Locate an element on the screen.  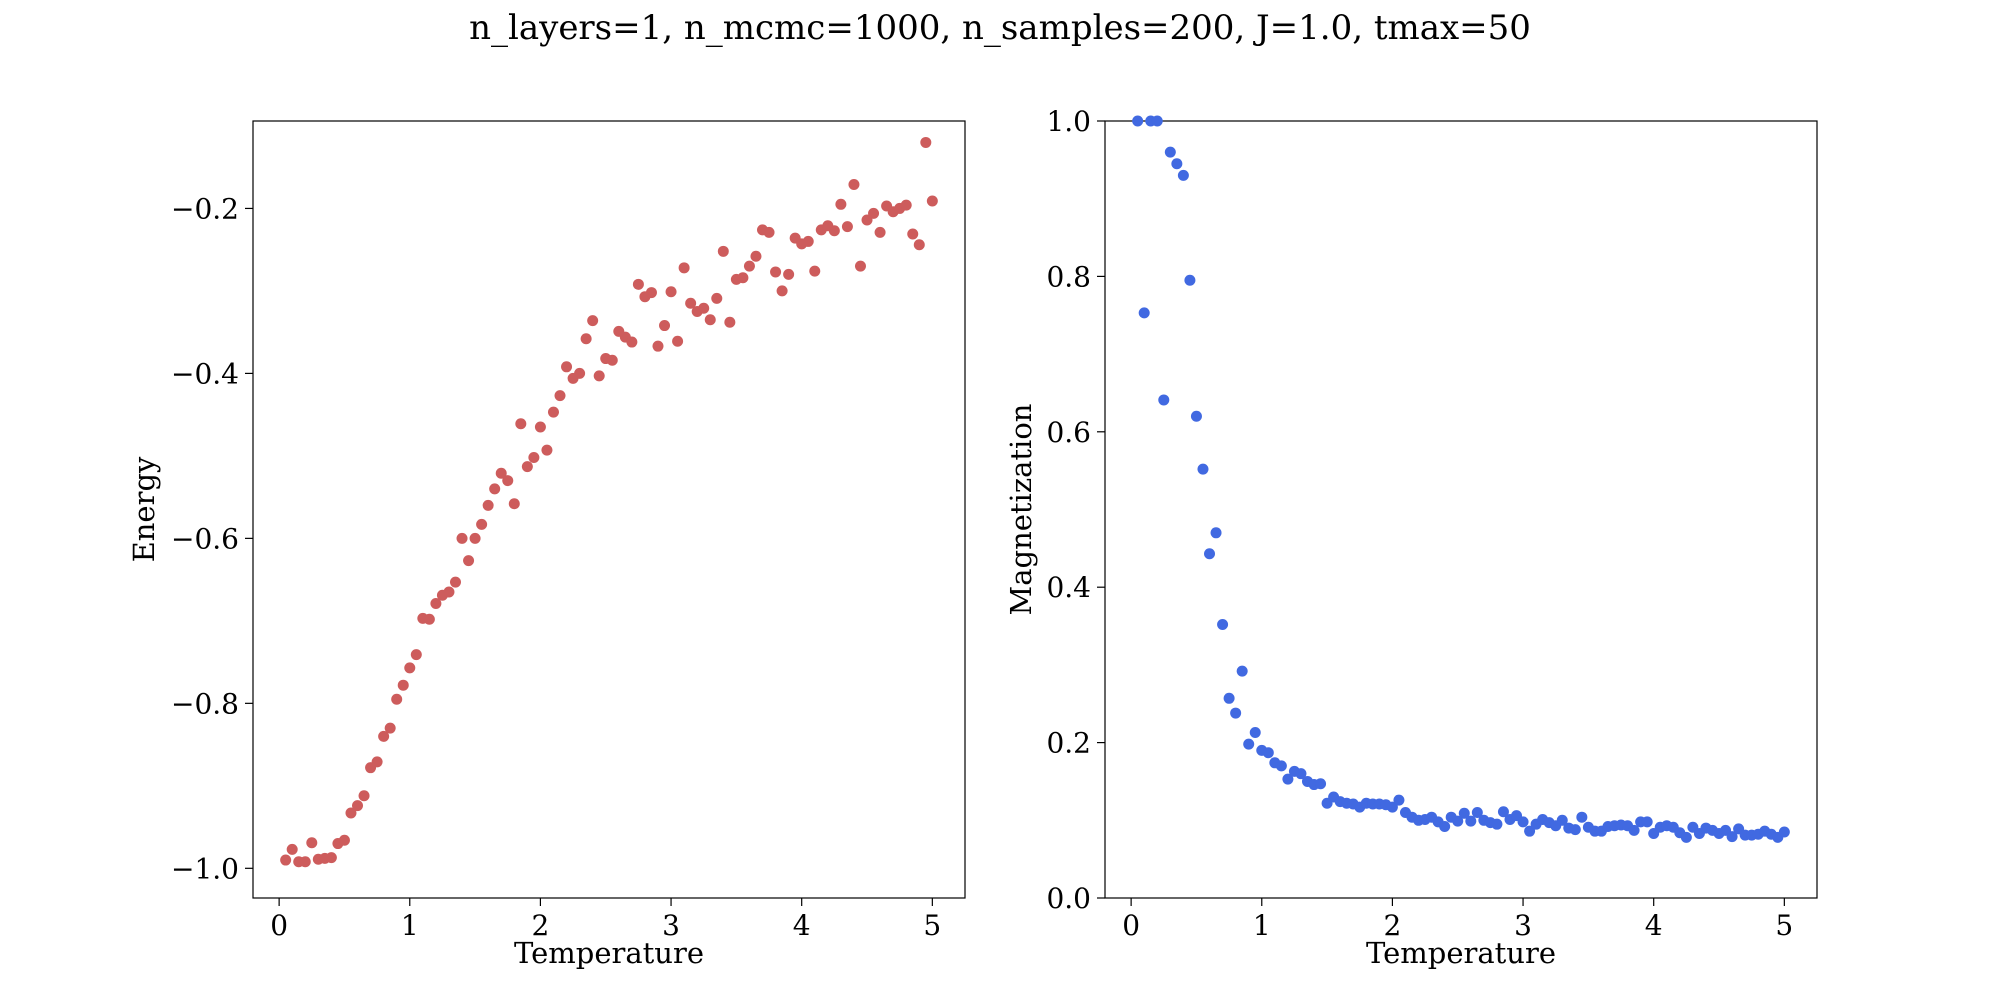
magnetization-y-tick-label: 0.2 is located at coordinates (1068, 743).